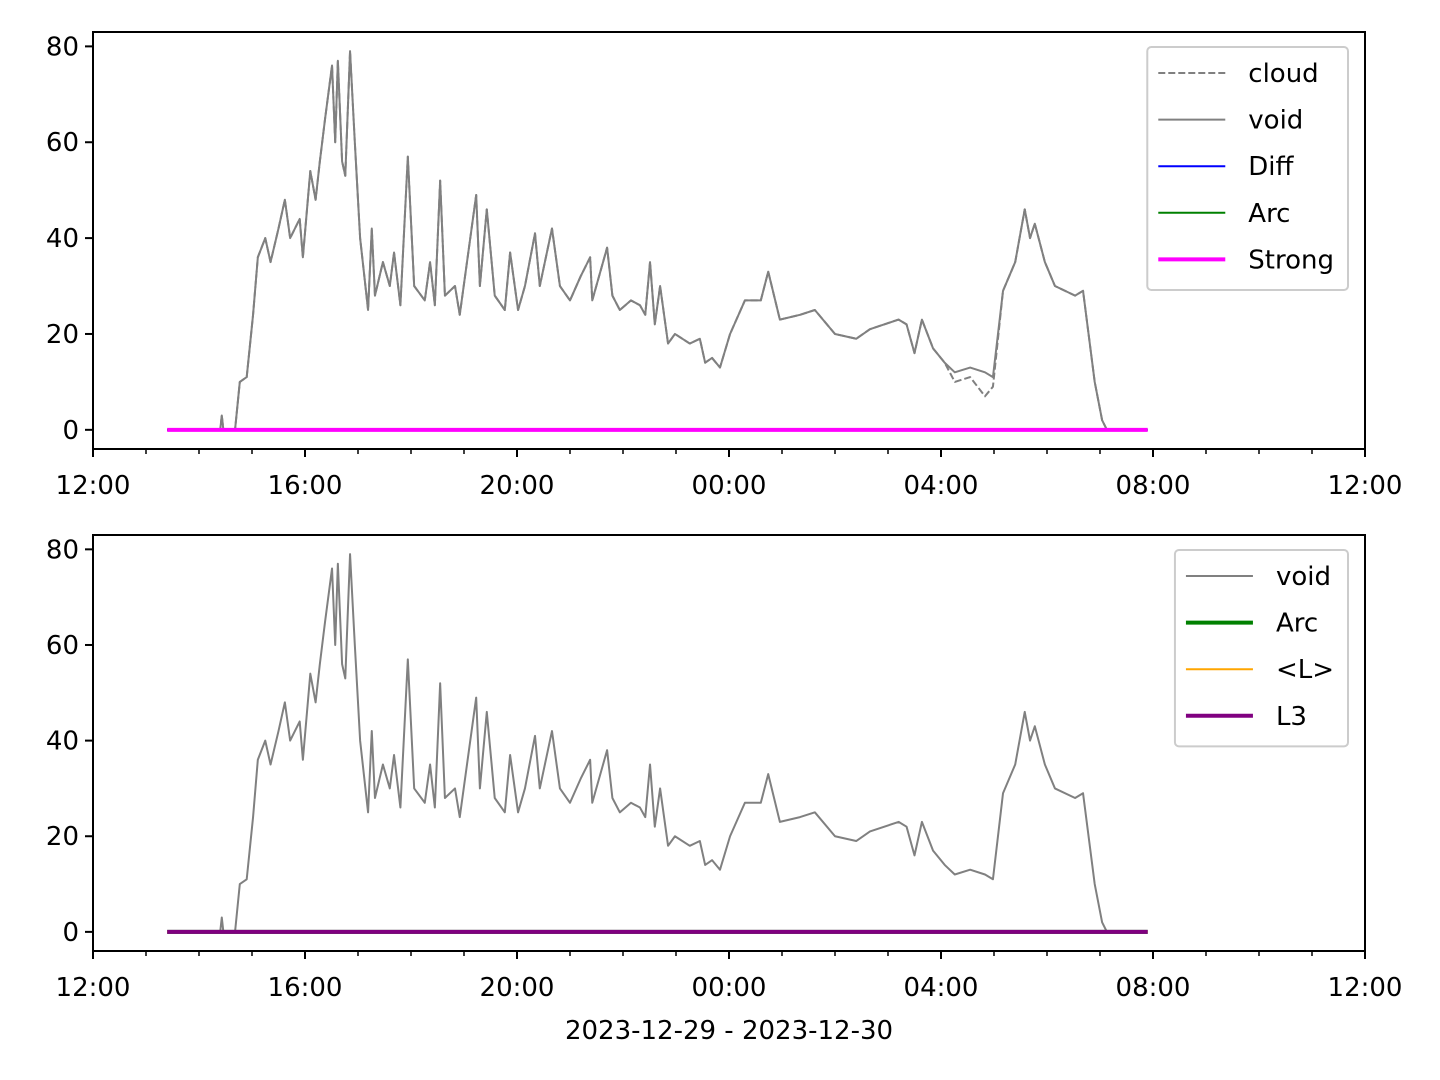 The image size is (1440, 1080). I want to click on x-axis-label: 2023-12-29 - 2023-12-30, so click(729, 1031).